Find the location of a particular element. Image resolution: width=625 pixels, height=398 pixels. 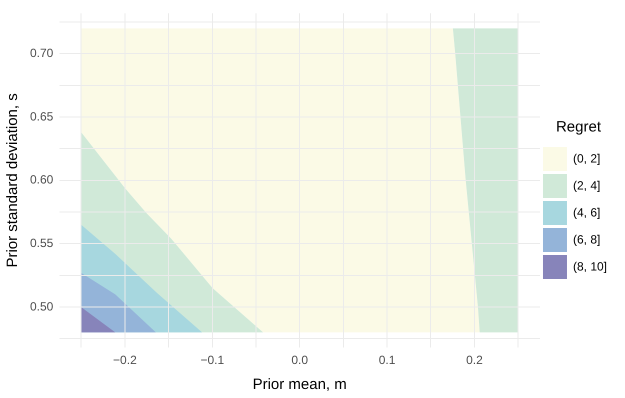

x-axis-title: Prior mean, m is located at coordinates (299, 385).